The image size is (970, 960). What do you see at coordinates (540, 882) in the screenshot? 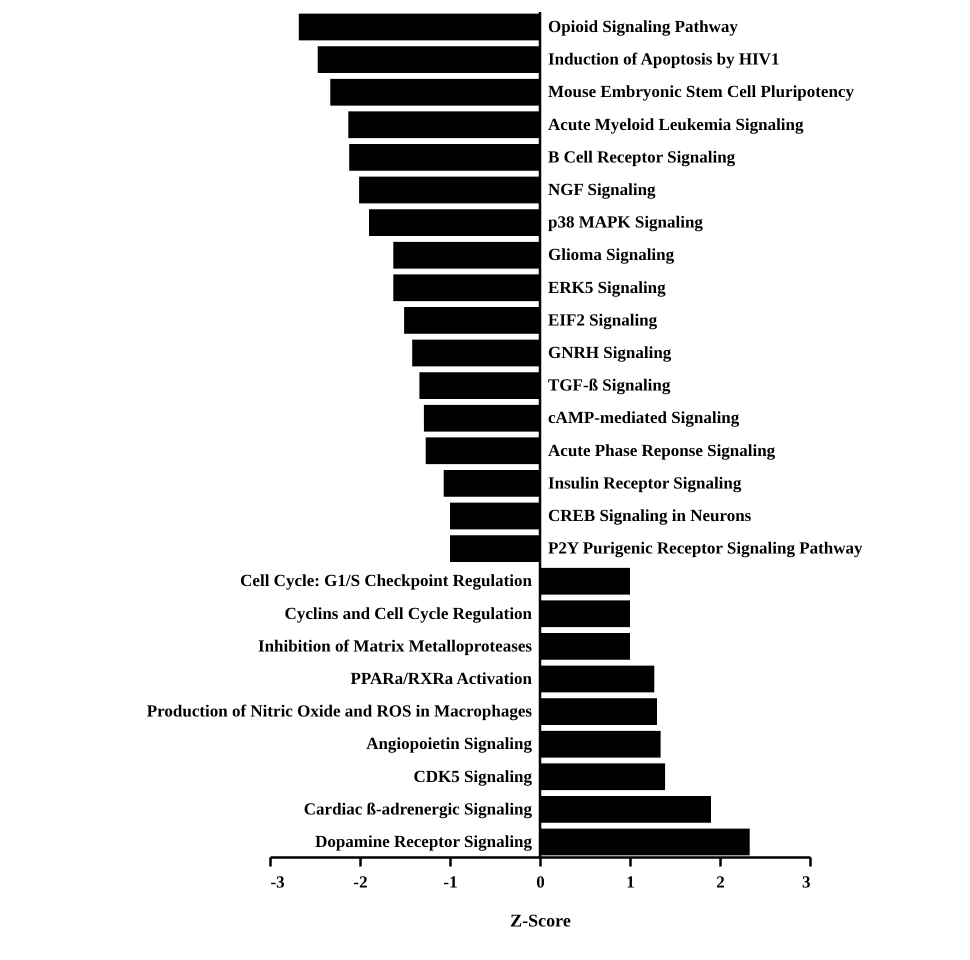
I see `x-tick-label: 0` at bounding box center [540, 882].